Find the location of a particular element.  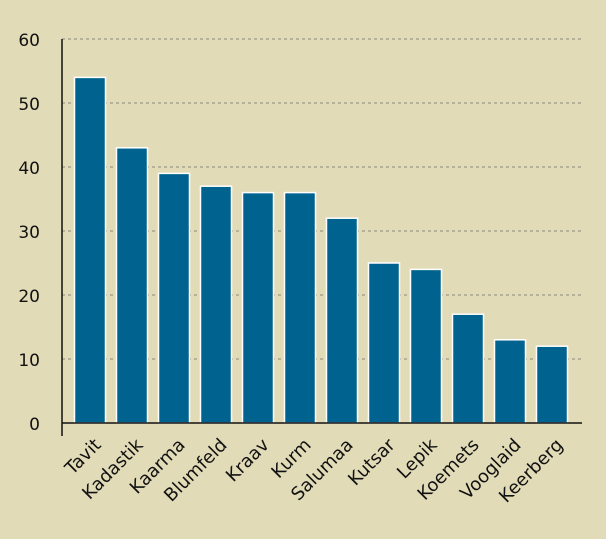

bar-kadastik is located at coordinates (132, 285).